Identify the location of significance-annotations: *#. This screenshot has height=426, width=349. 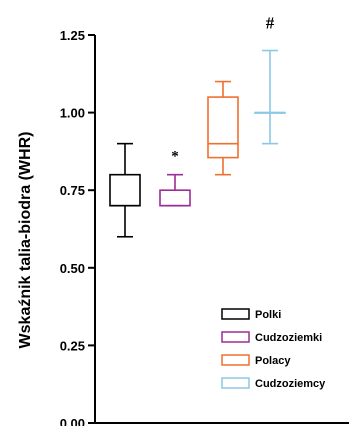
(223, 89).